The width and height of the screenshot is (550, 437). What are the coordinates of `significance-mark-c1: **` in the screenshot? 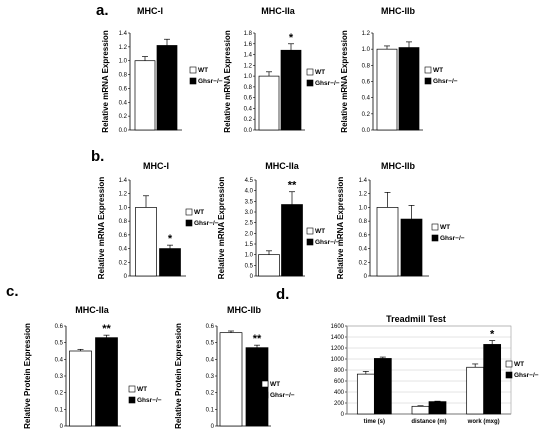 It's located at (106, 329).